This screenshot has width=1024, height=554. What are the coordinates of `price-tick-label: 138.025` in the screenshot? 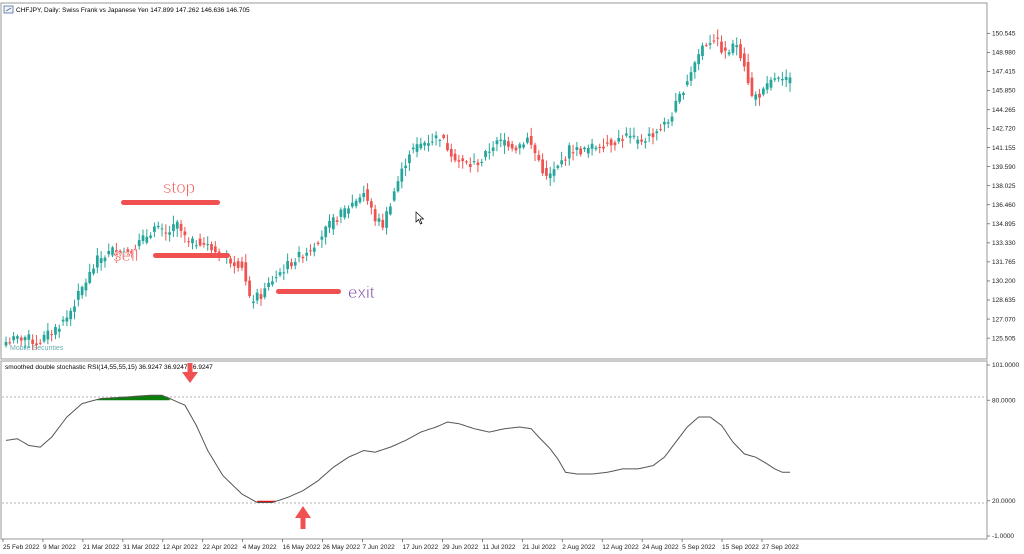 It's located at (1004, 186).